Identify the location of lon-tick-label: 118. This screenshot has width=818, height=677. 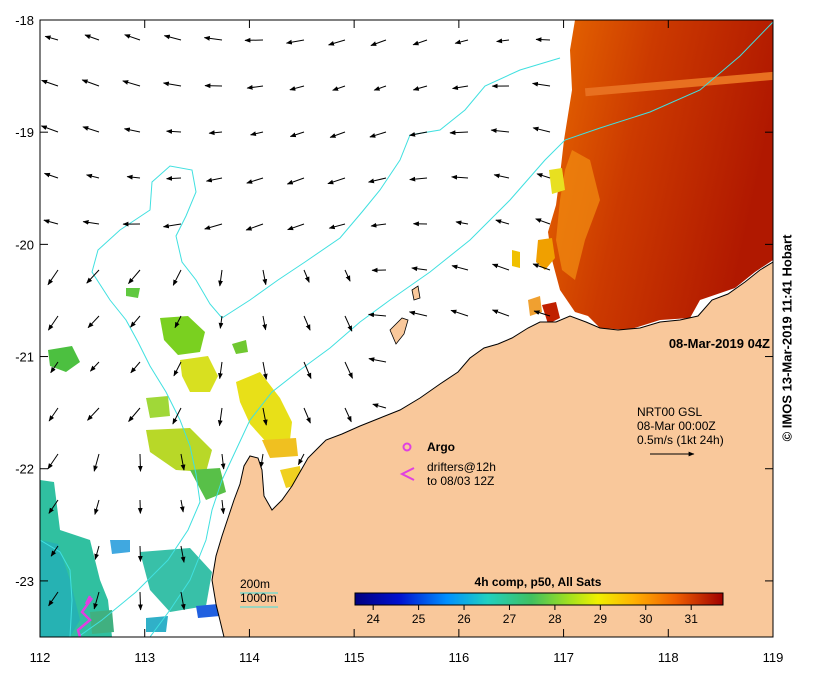
(668, 657).